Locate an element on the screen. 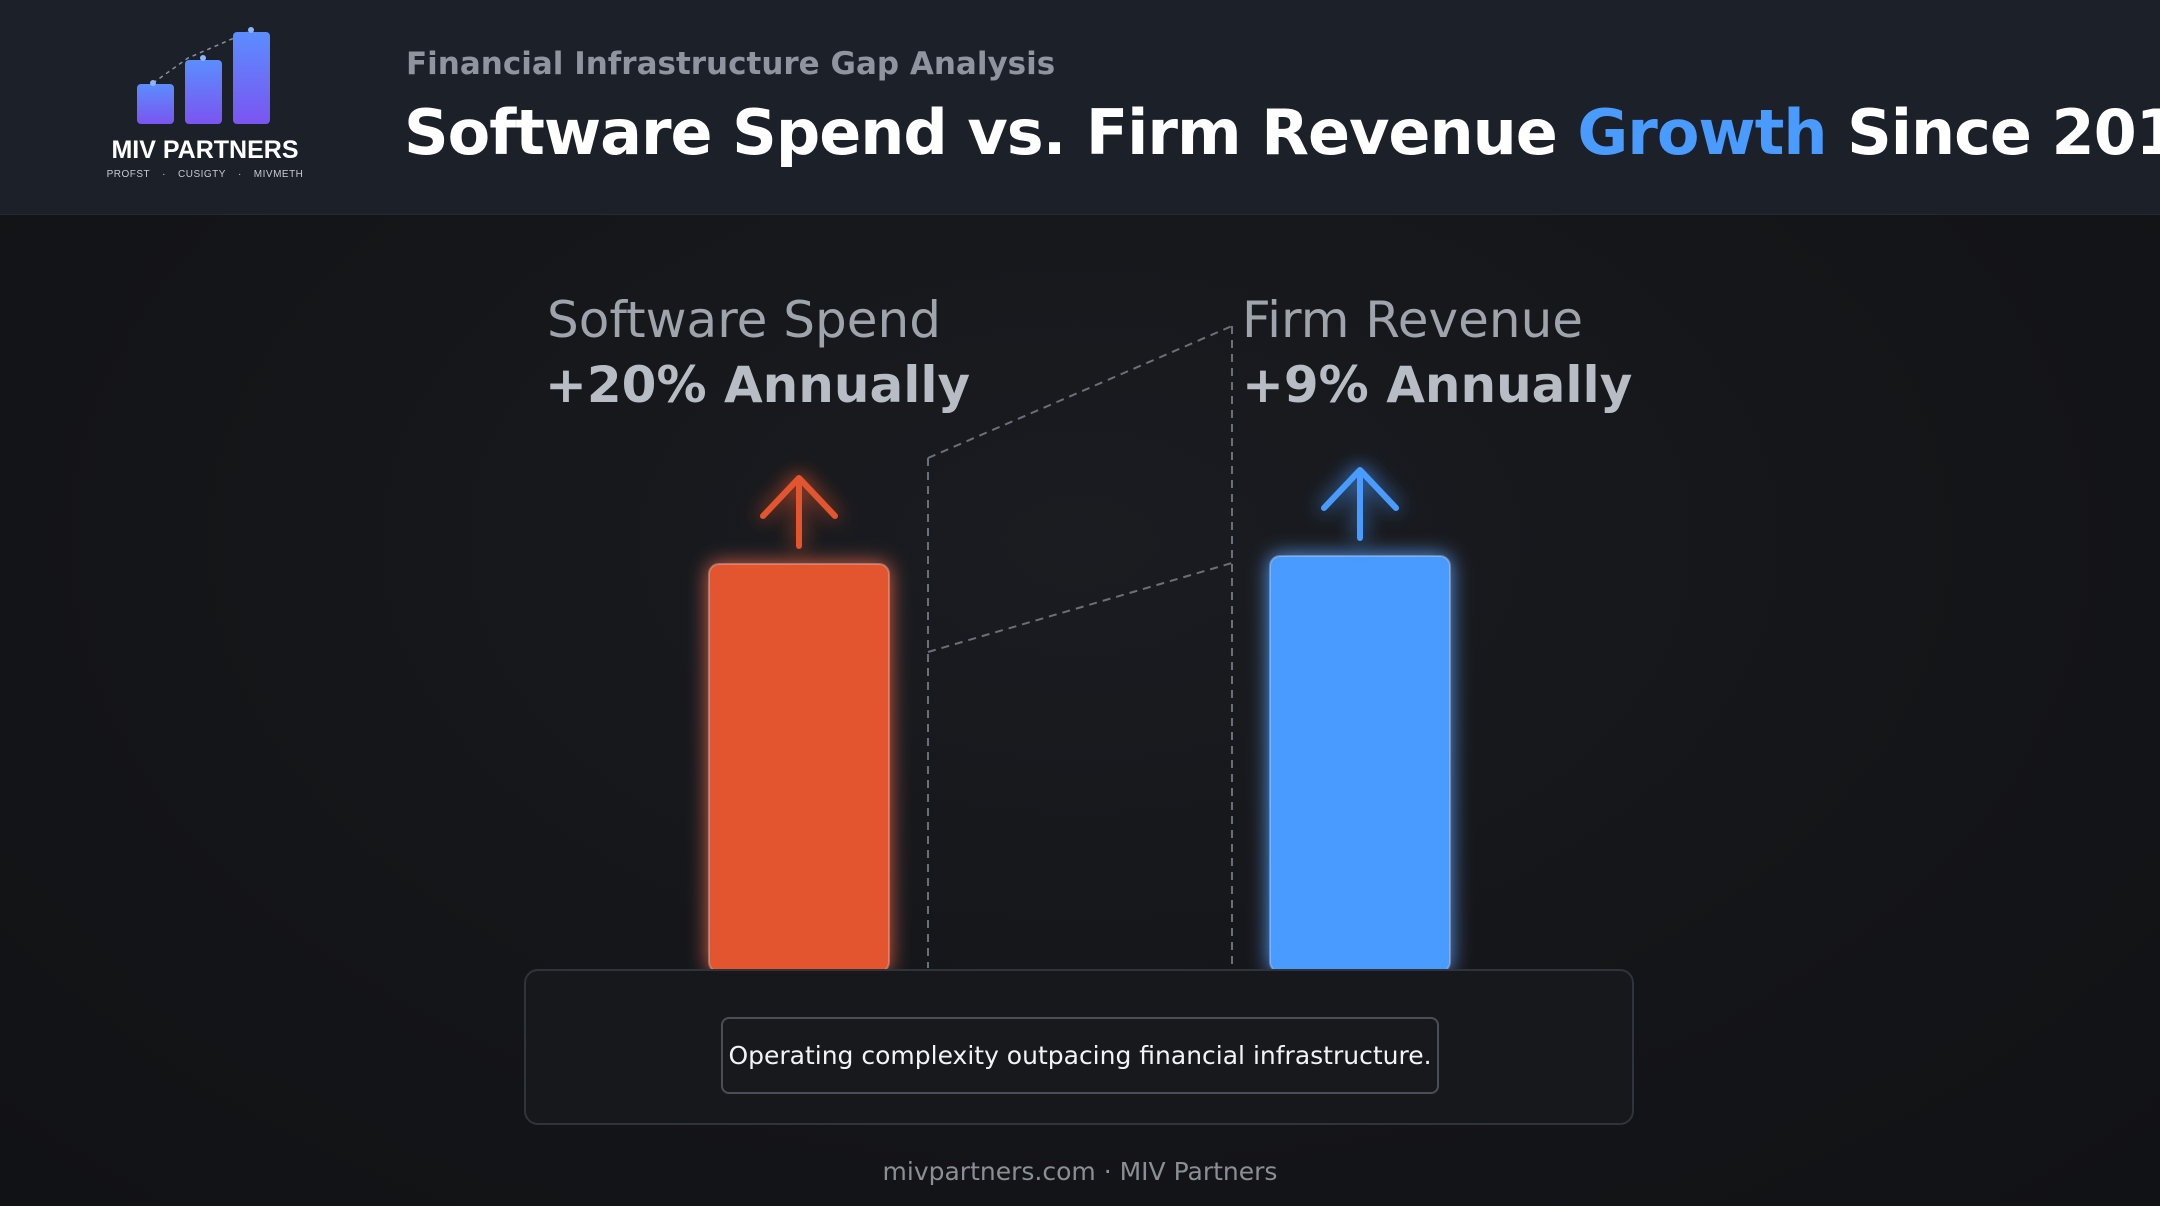 The image size is (2160, 1206). page-eyebrow: Financial Infrastructure Gap Analysis is located at coordinates (731, 64).